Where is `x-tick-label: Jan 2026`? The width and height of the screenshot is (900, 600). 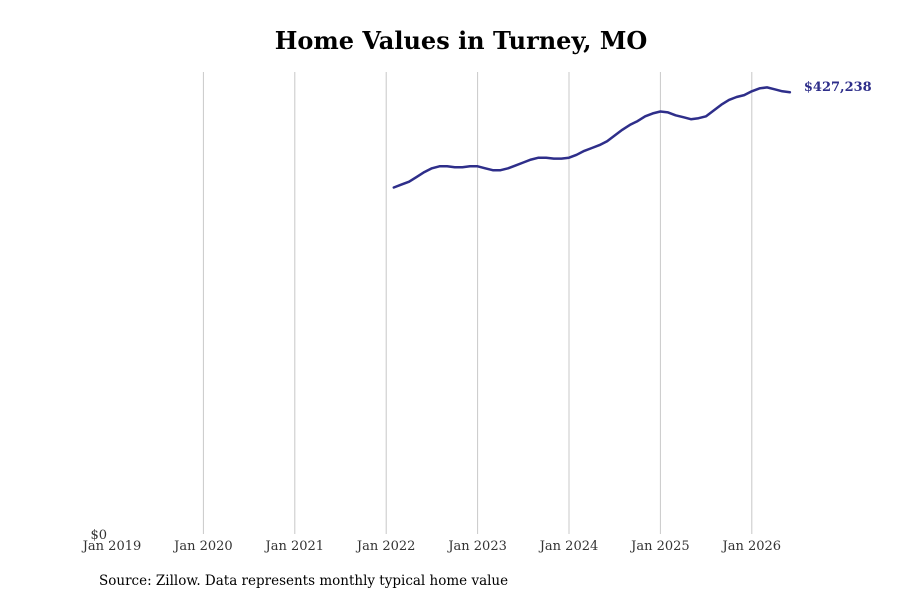
x-tick-label: Jan 2026 is located at coordinates (751, 546).